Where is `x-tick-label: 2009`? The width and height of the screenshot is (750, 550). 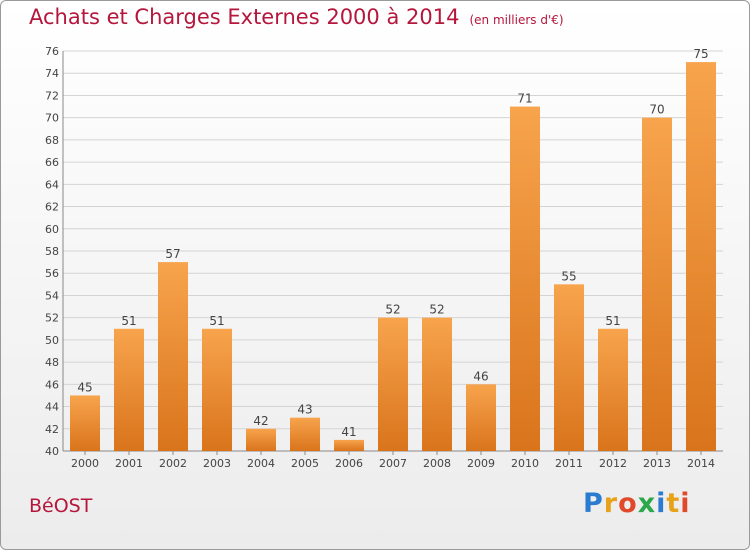 x-tick-label: 2009 is located at coordinates (481, 463).